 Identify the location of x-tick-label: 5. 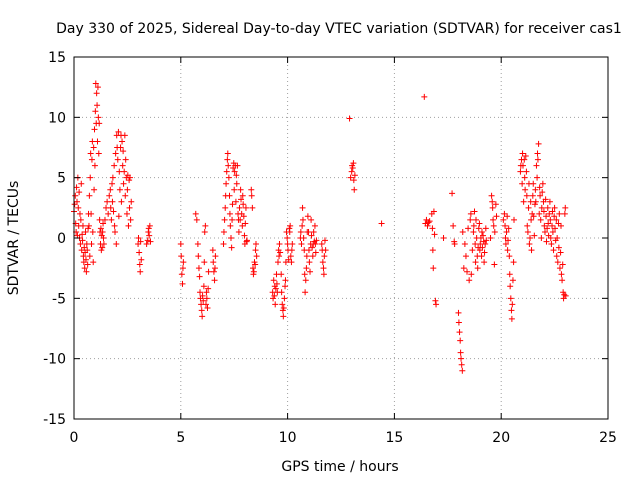
(180, 438).